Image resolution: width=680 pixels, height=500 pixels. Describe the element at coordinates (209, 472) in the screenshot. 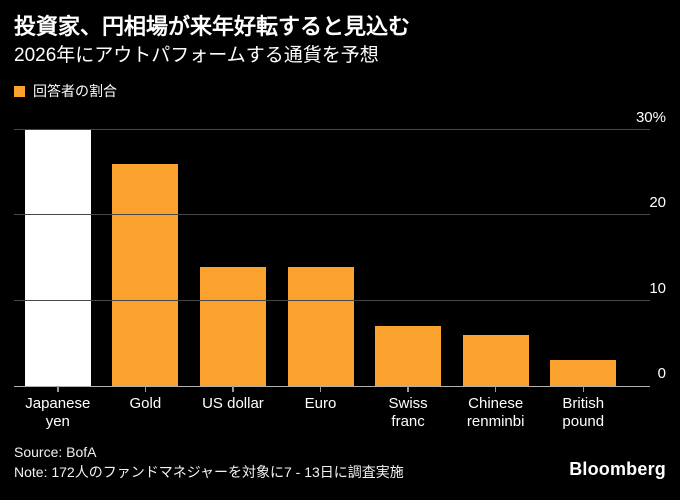

I see `note-text: Note: 172人のファンドマネジャーを対象に7 - 13日に調査実施` at that location.